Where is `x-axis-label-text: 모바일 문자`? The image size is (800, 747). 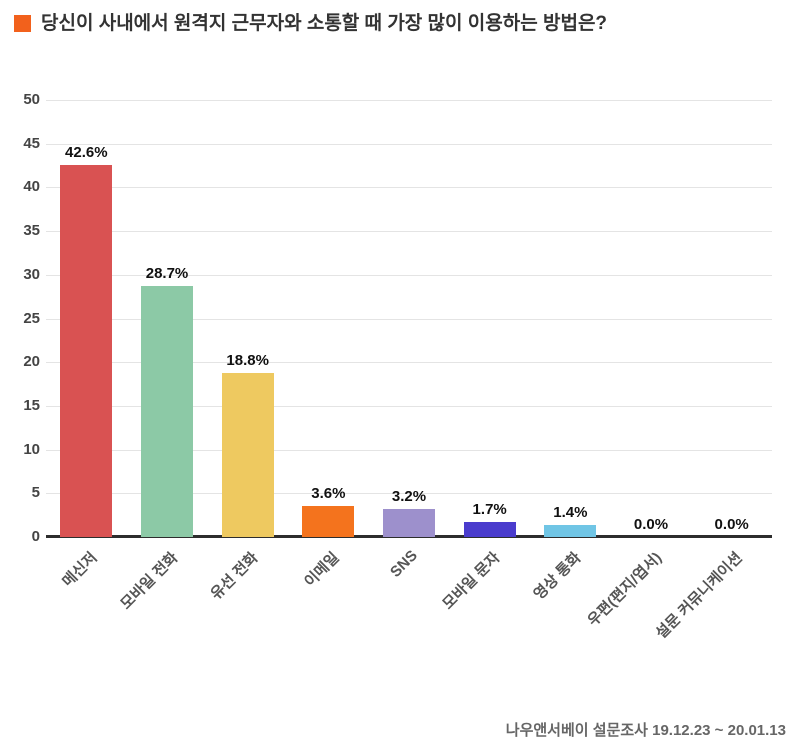
x-axis-label-text: 모바일 문자 is located at coordinates (472, 581).